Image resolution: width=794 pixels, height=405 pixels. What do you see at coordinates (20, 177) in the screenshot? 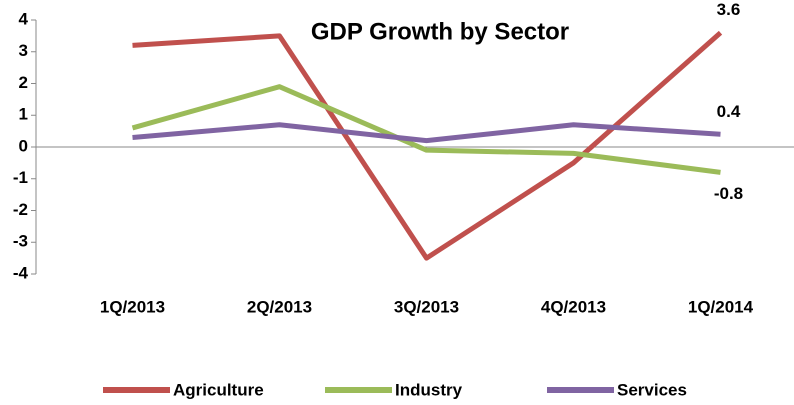
I see `y-tick-label: -1` at bounding box center [20, 177].